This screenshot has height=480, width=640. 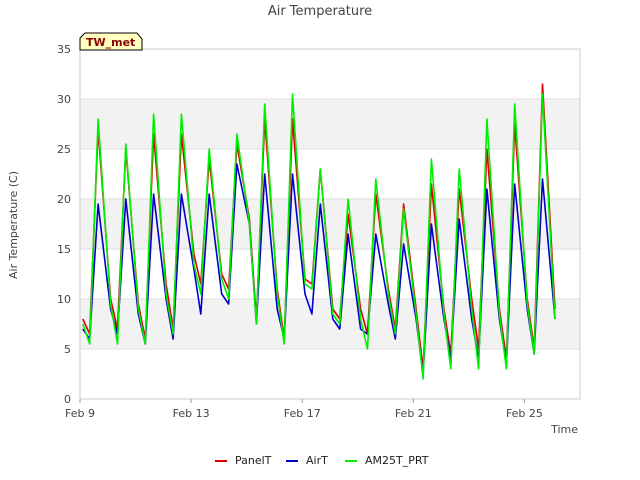 I want to click on station-badge: TW_met, so click(x=111, y=41).